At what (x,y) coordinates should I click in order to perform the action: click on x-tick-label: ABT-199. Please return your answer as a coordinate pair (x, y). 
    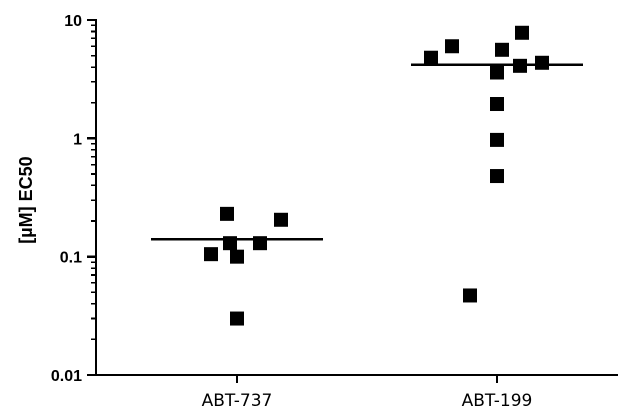
    Looking at the image, I should click on (497, 400).